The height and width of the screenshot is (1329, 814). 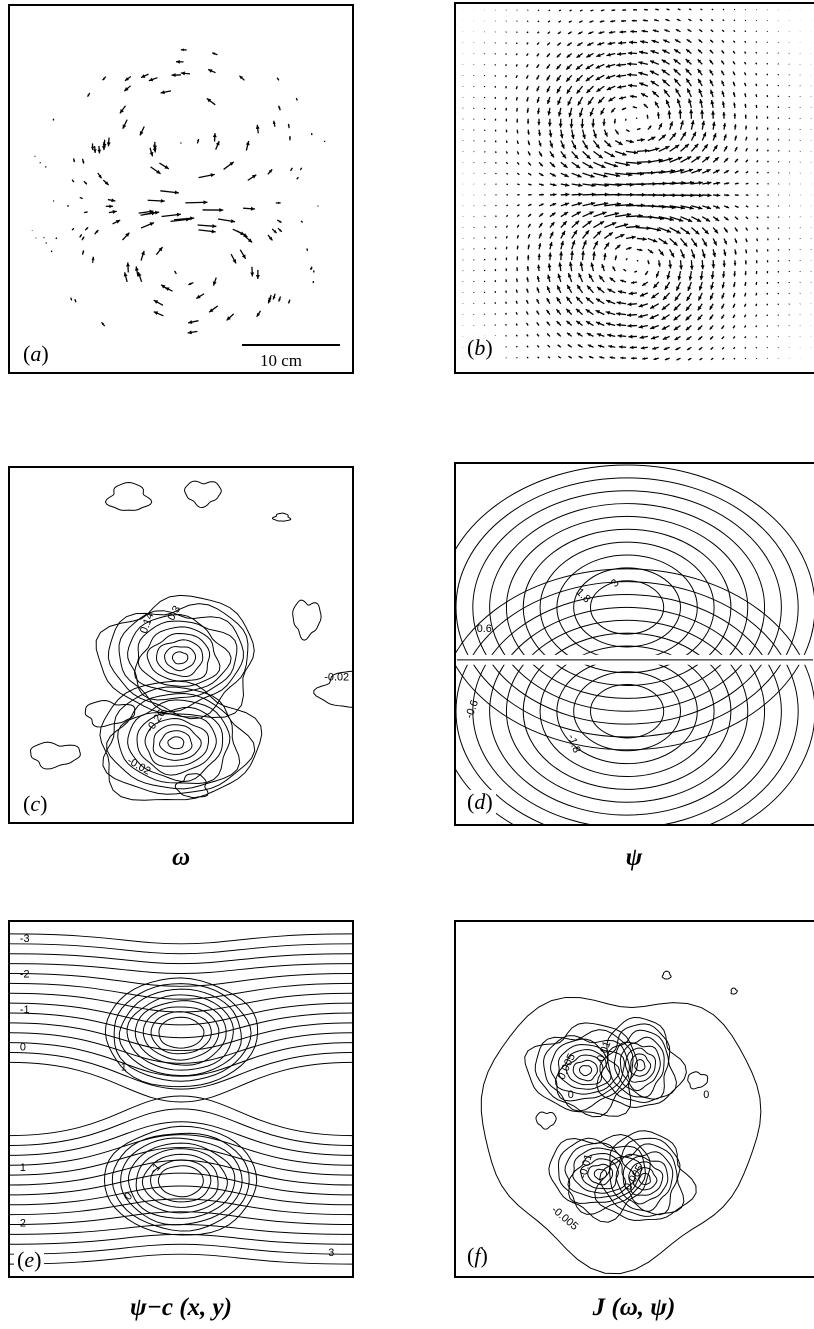 I want to click on contour-label: -2, so click(x=25, y=974).